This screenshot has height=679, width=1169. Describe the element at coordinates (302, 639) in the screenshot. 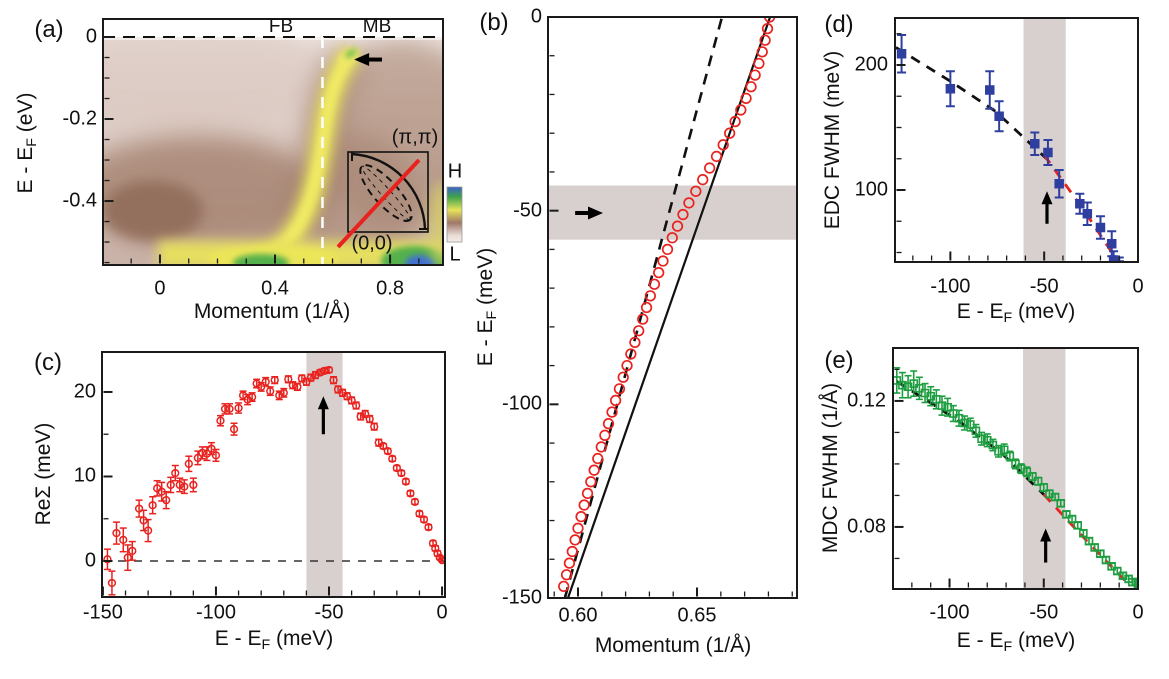

I see `label-text: (meV)` at that location.